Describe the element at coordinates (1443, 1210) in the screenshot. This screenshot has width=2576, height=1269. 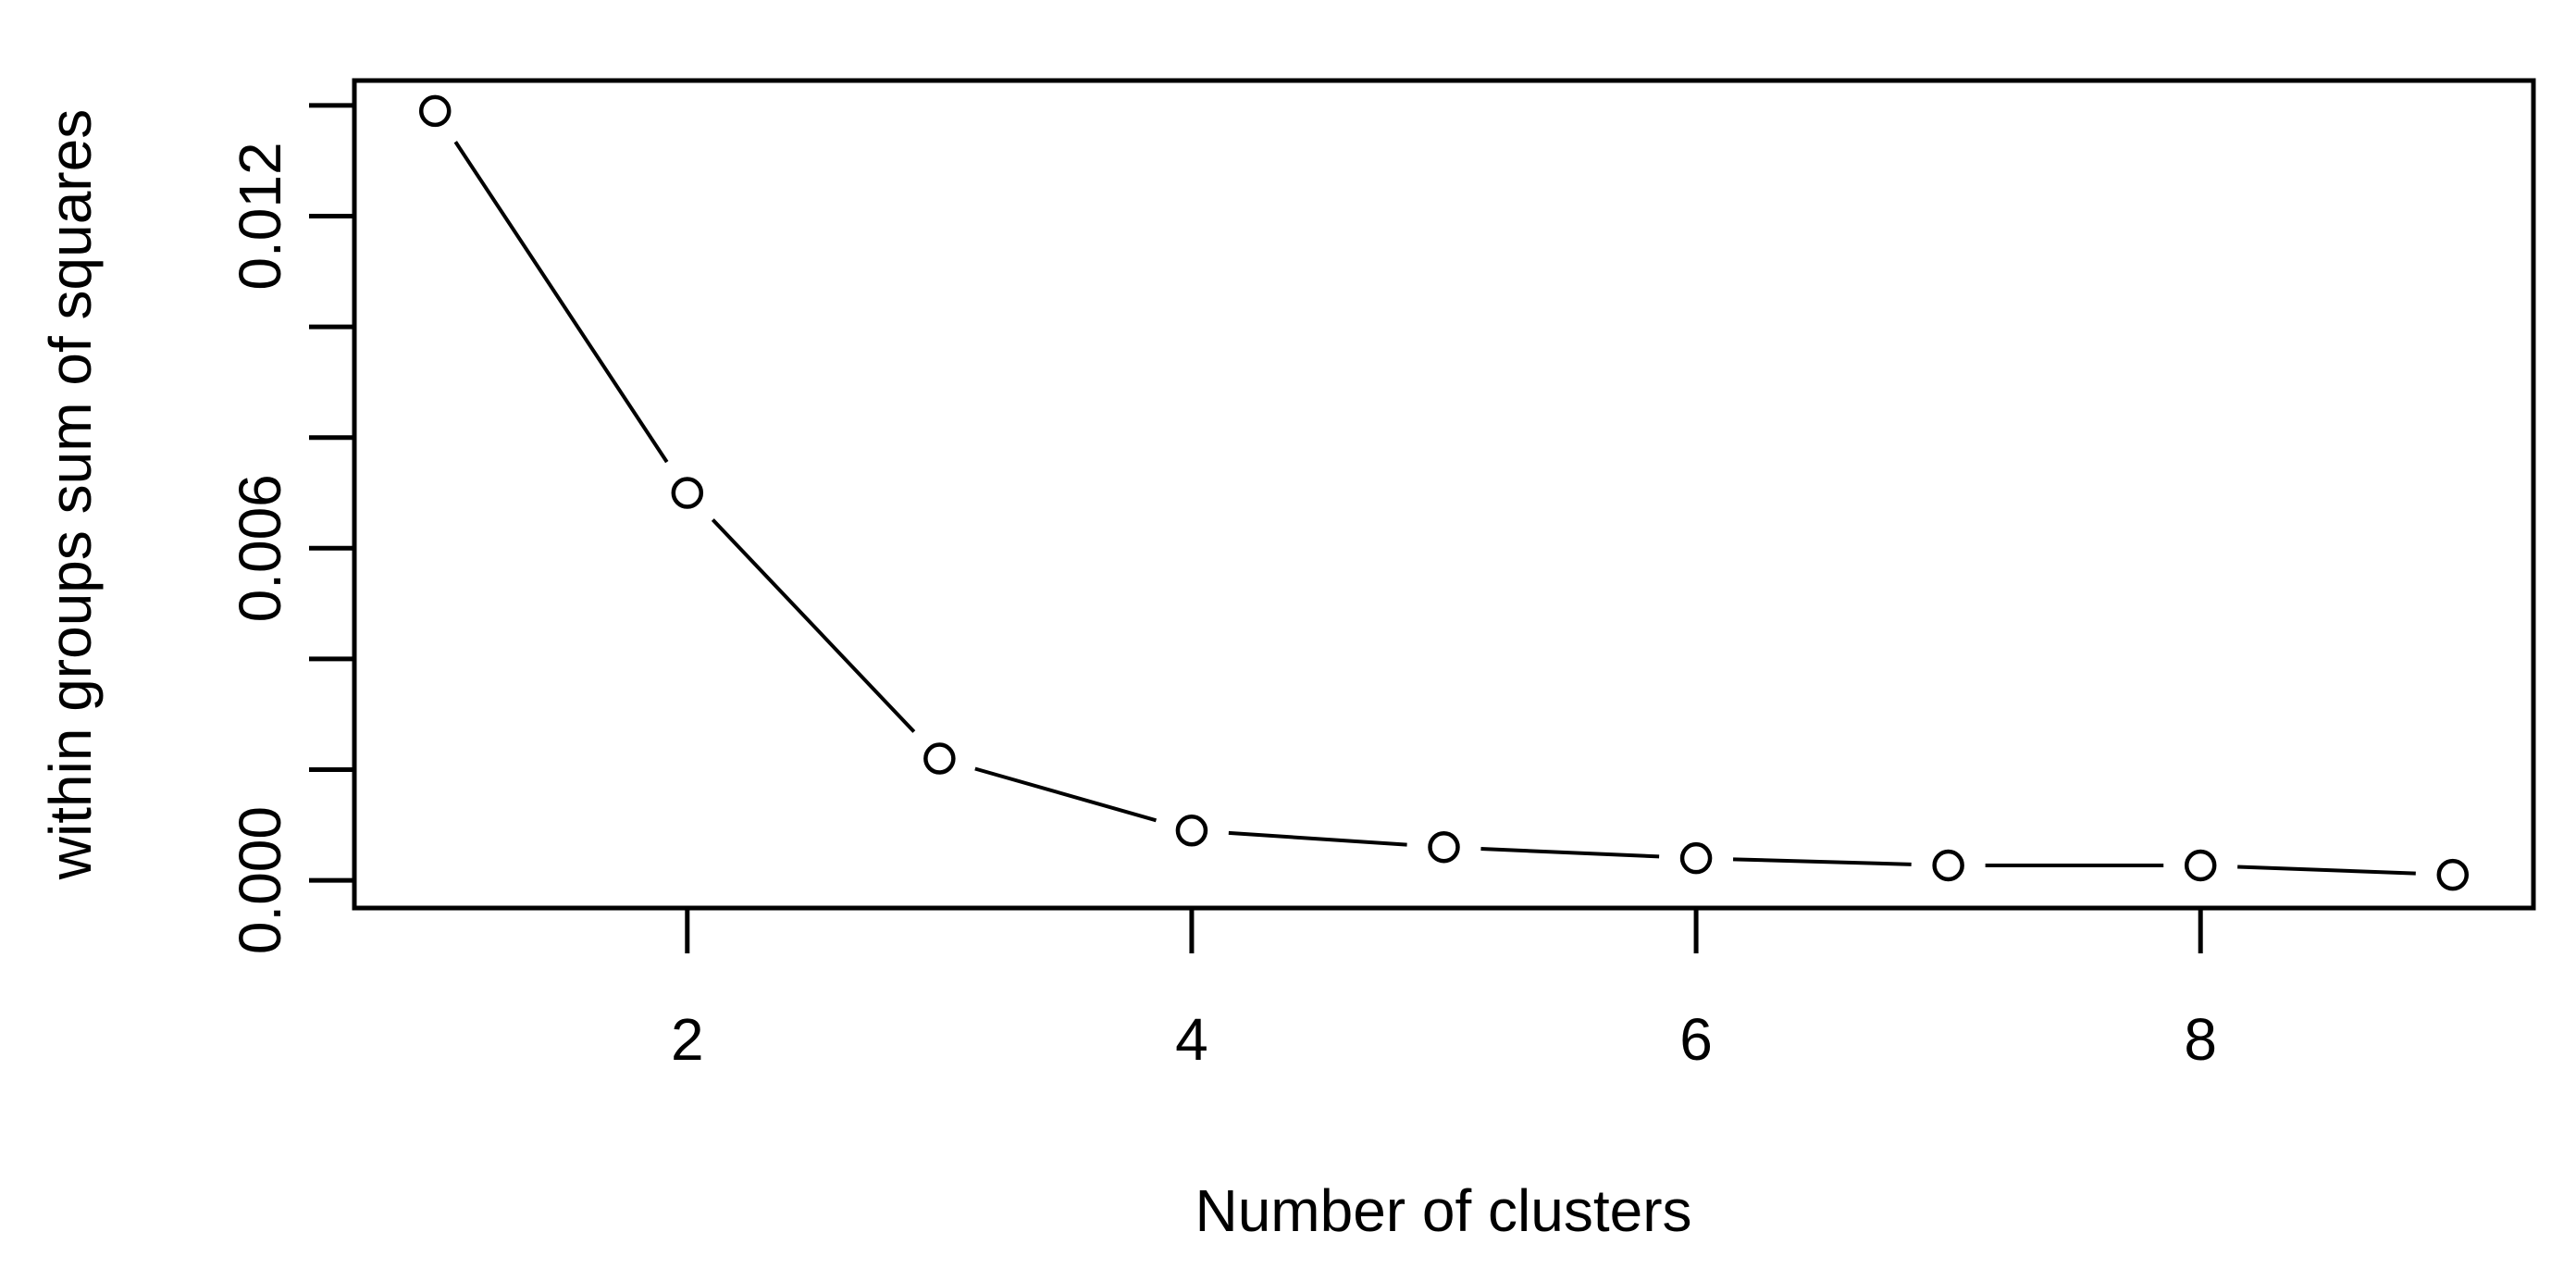
I see `x-axis-label: Number of clusters` at that location.